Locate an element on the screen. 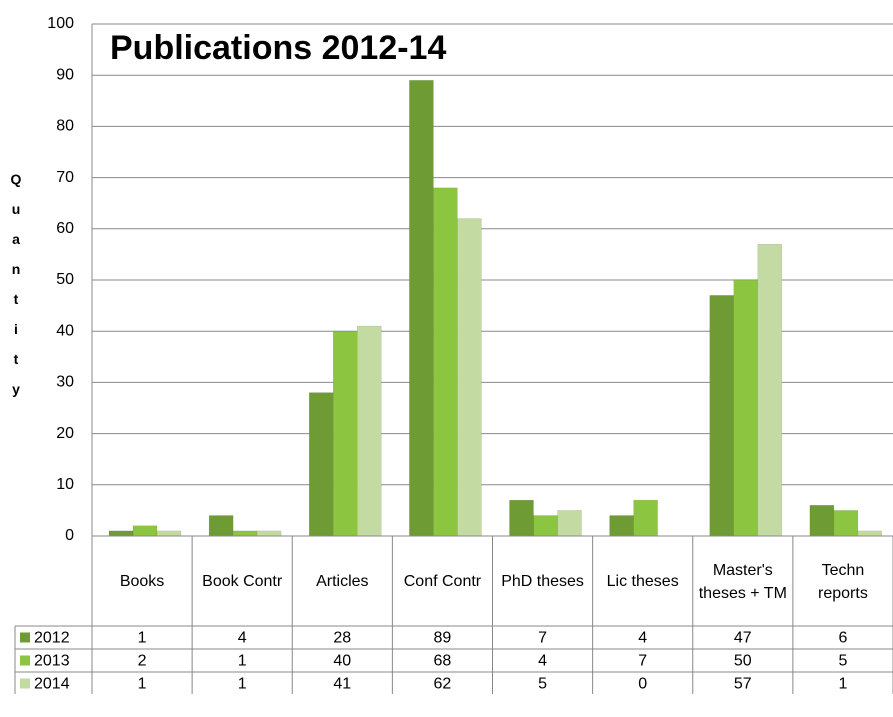 This screenshot has height=717, width=893. table-cell: 41 is located at coordinates (342, 684).